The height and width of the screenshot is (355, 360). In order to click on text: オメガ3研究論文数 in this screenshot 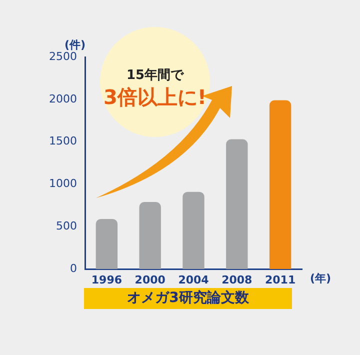, I will do `click(188, 298)`.